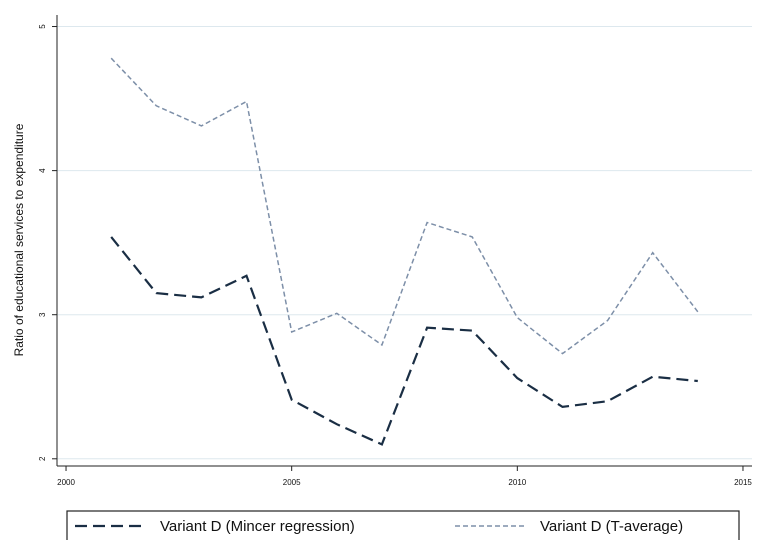 This screenshot has height=540, width=757. What do you see at coordinates (517, 482) in the screenshot?
I see `x-tick-label: 2010` at bounding box center [517, 482].